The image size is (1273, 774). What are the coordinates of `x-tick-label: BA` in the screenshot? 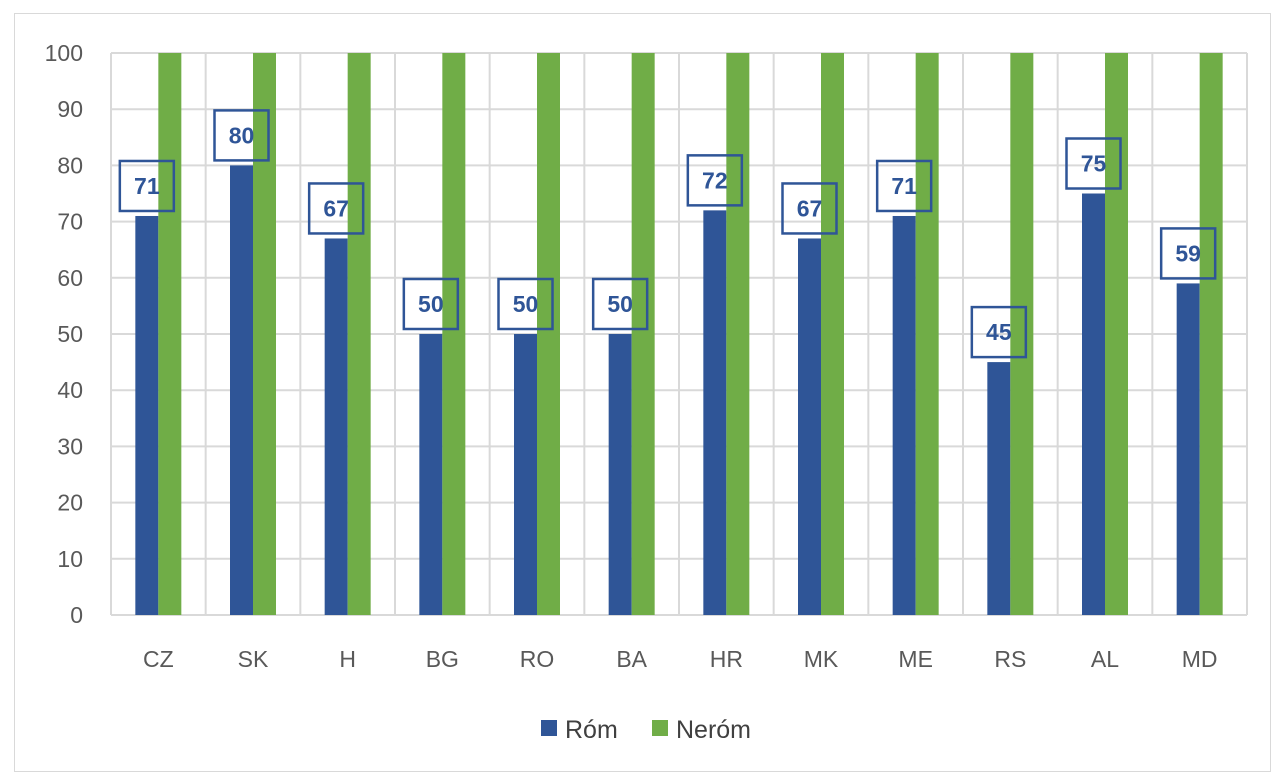 It's located at (631, 659).